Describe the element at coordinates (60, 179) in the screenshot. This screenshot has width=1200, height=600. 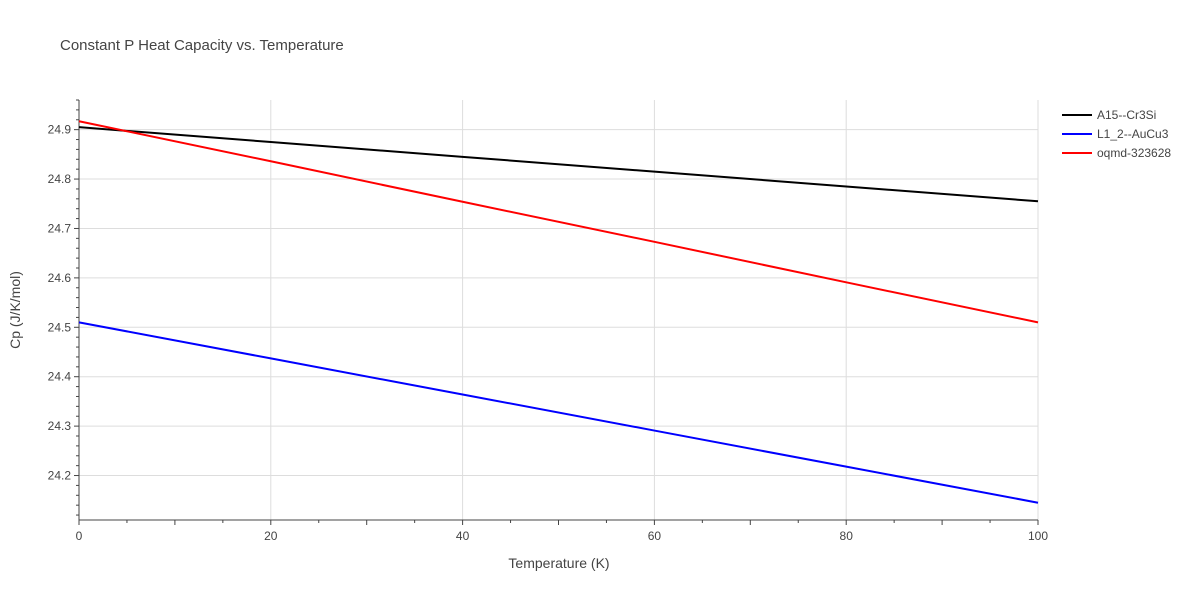
I see `y-tick-label: 24.8` at that location.